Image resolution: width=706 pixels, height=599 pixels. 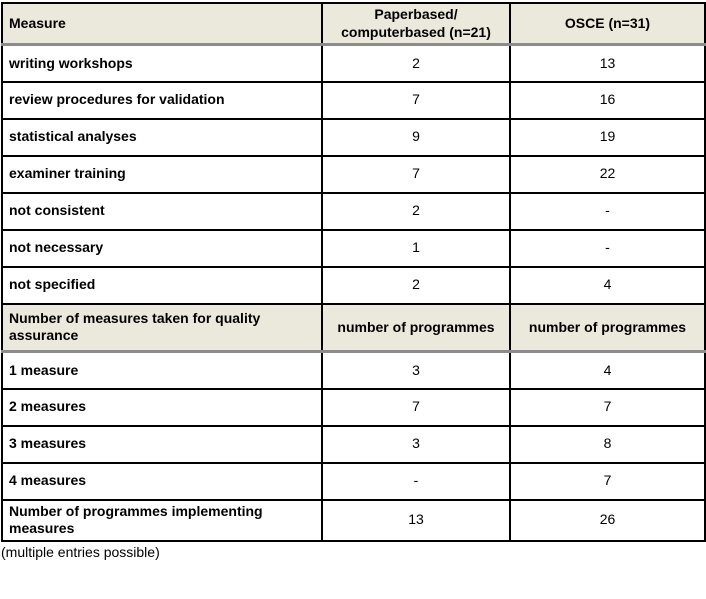 What do you see at coordinates (607, 100) in the screenshot?
I see `row-value-osce: 16` at bounding box center [607, 100].